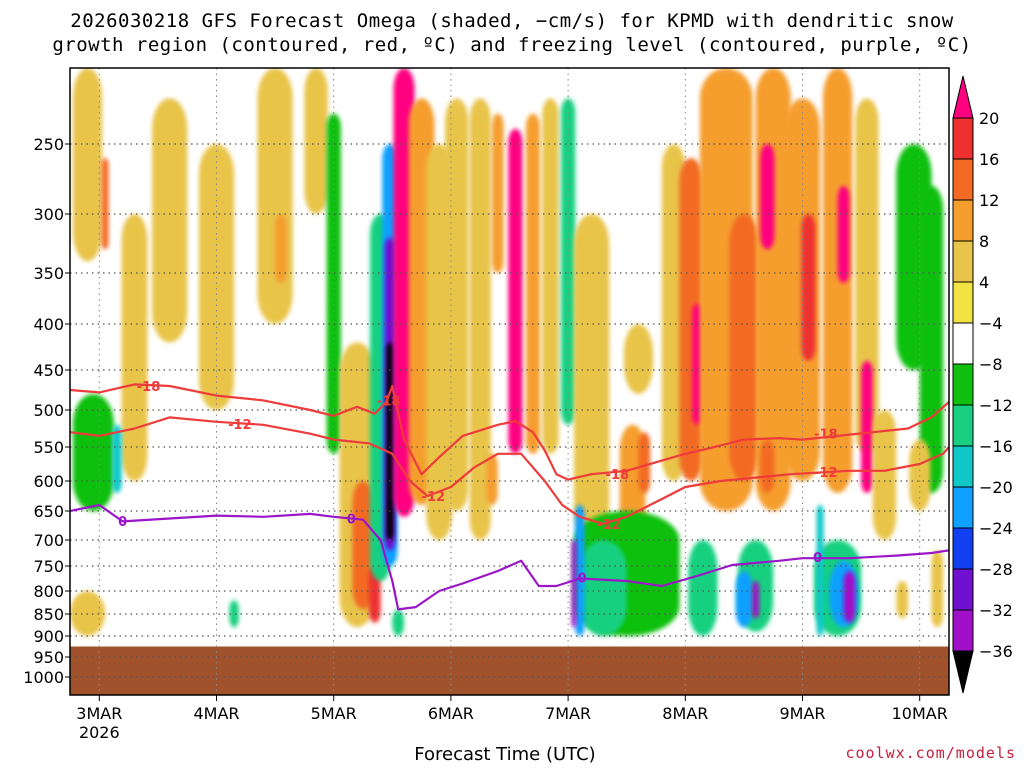 This screenshot has width=1024, height=768. Describe the element at coordinates (817, 558) in the screenshot. I see `contour-label-11: 0` at that location.